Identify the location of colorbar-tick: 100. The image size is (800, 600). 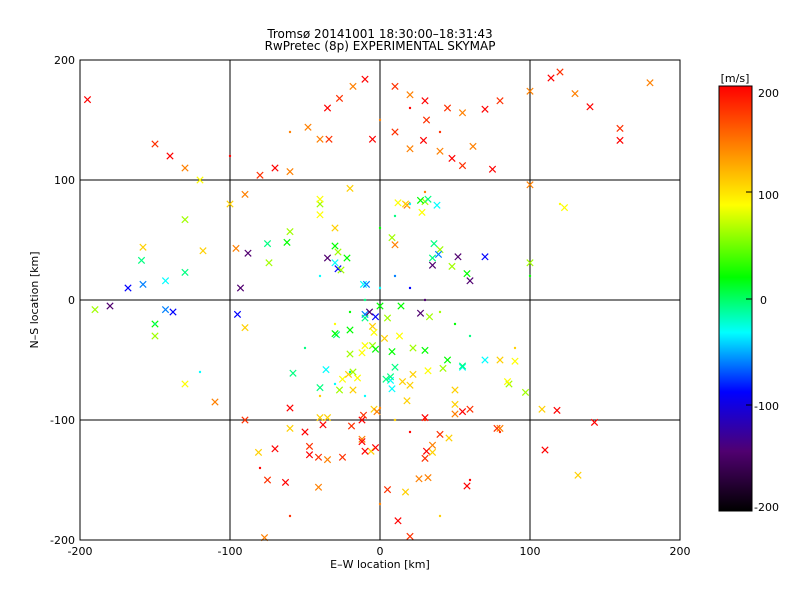
(768, 195).